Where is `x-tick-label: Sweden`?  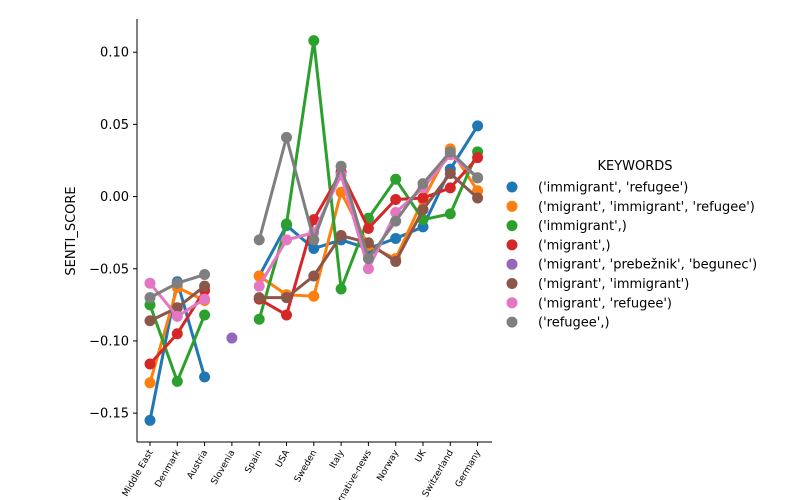 x-tick-label: Sweden is located at coordinates (306, 467).